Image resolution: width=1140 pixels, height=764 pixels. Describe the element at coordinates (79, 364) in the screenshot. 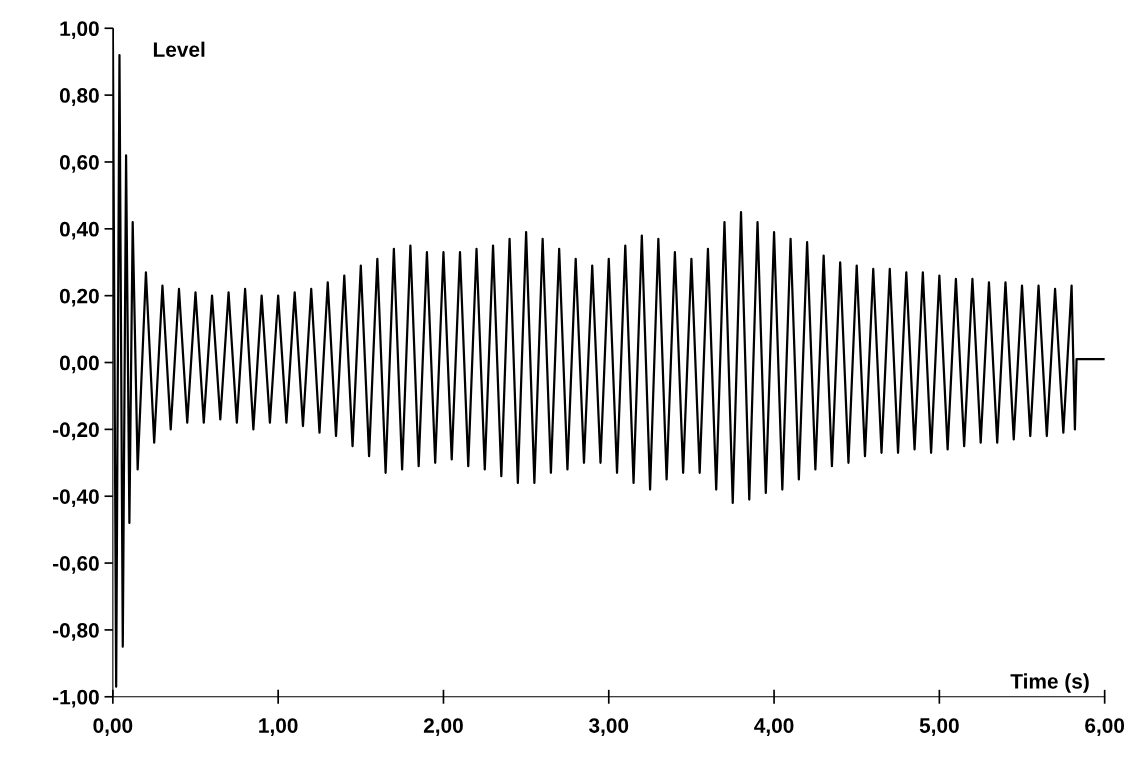

I see `y-tick-label: 0,00` at that location.